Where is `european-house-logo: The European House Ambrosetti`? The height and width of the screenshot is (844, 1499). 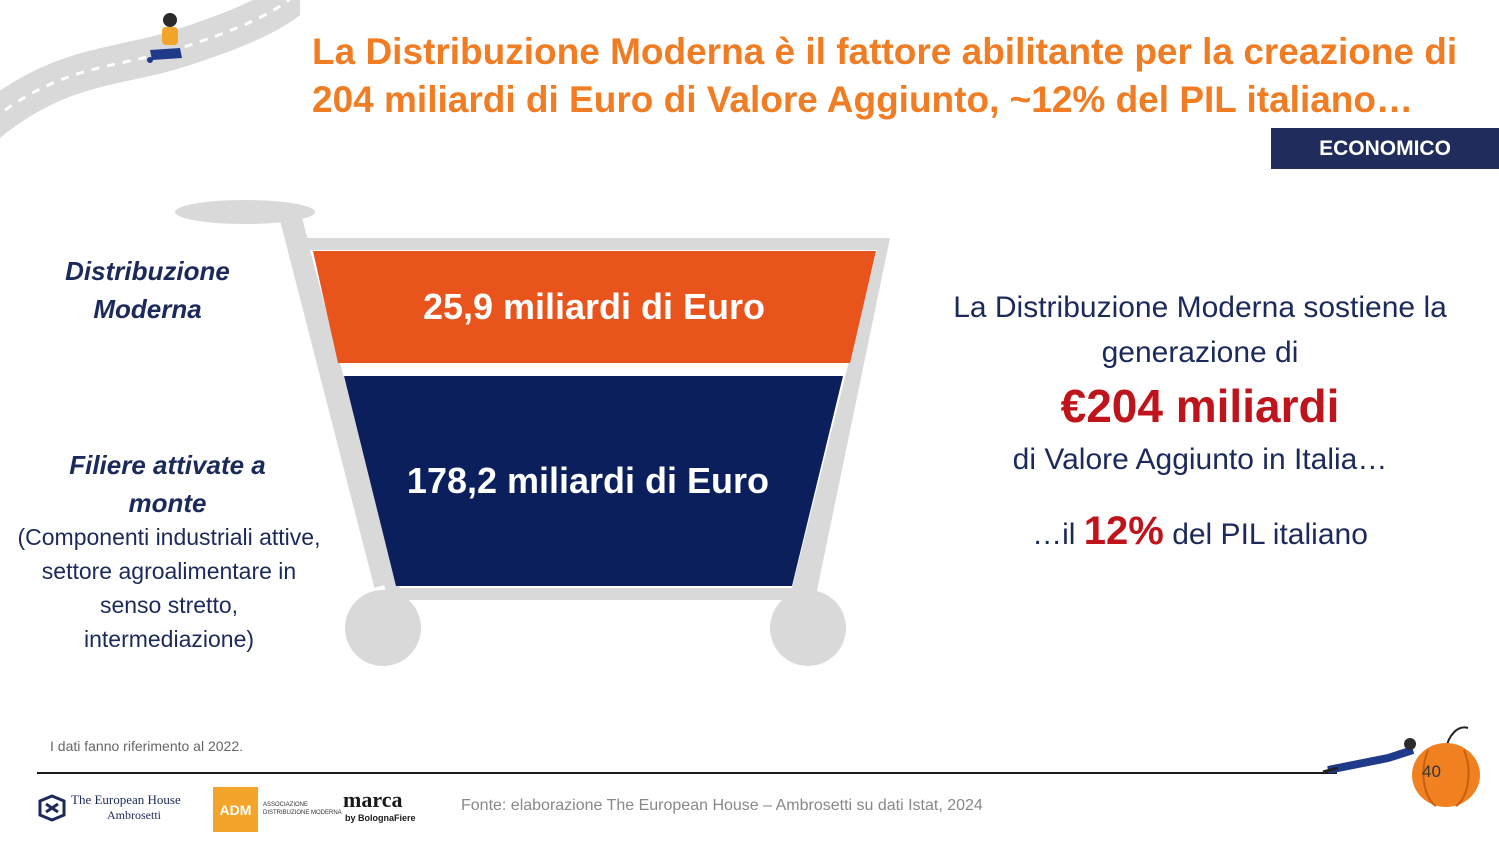
european-house-logo: The European House Ambrosetti is located at coordinates (124, 808).